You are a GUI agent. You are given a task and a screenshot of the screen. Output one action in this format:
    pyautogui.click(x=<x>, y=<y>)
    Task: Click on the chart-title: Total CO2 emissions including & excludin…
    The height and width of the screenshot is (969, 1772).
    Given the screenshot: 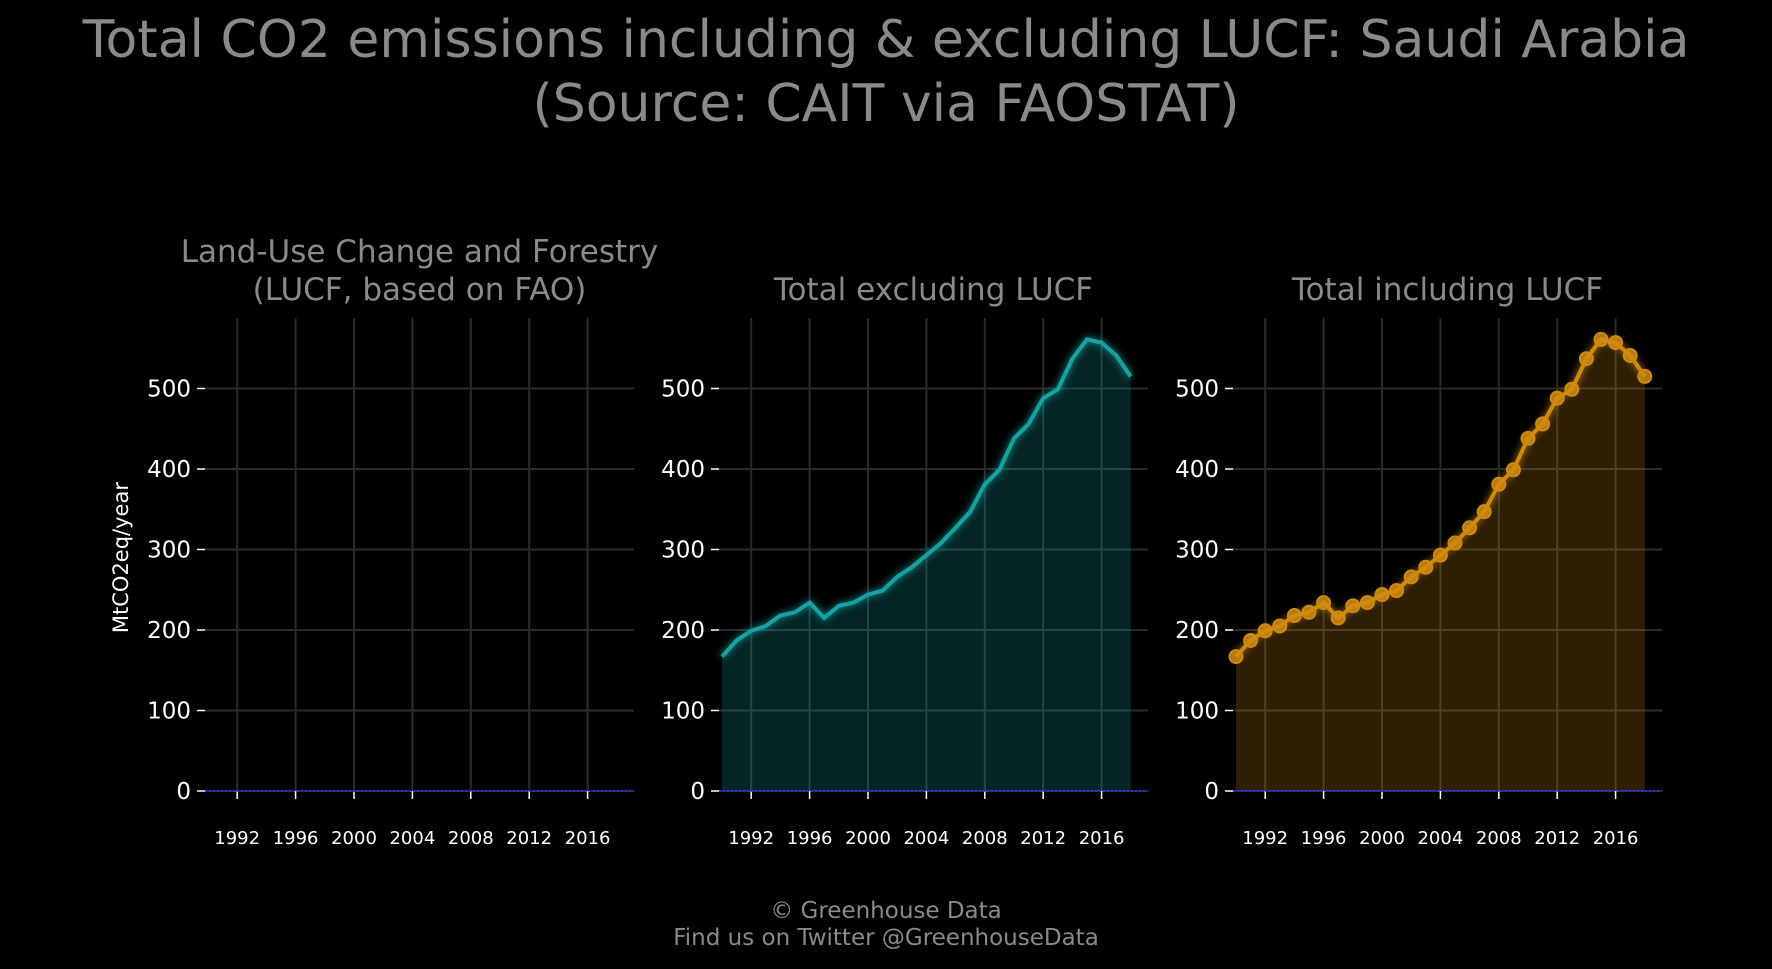 What is the action you would take?
    pyautogui.click(x=886, y=72)
    